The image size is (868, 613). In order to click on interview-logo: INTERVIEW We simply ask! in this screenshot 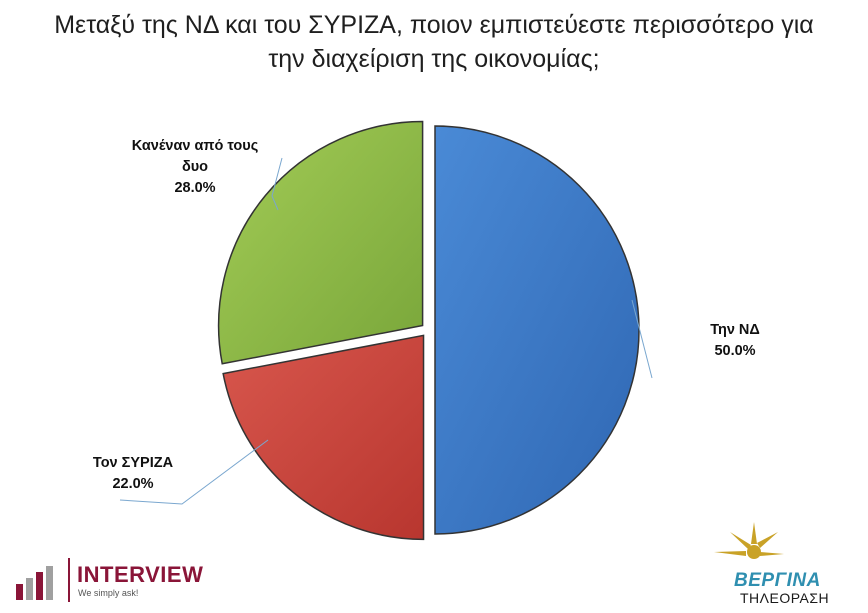, I will do `click(124, 580)`.